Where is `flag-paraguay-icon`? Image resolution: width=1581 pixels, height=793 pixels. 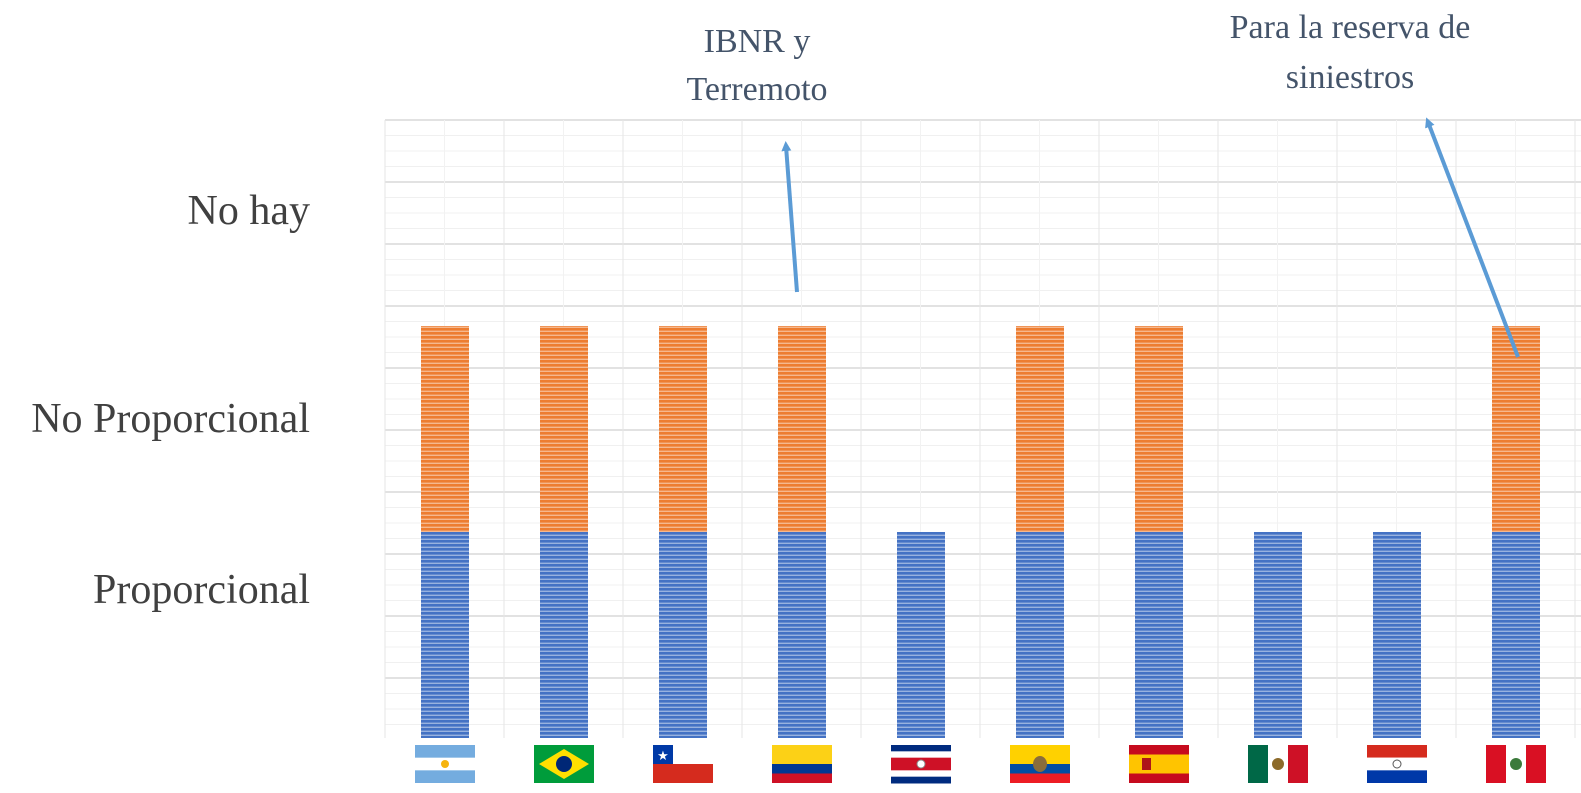
flag-paraguay-icon is located at coordinates (1397, 764).